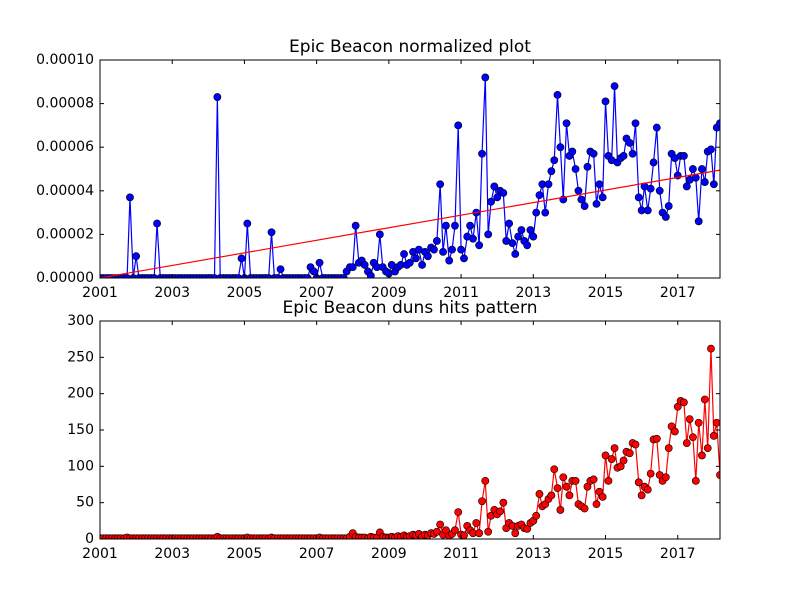 This screenshot has width=800, height=600. What do you see at coordinates (317, 554) in the screenshot?
I see `x-tick-label: 2007` at bounding box center [317, 554].